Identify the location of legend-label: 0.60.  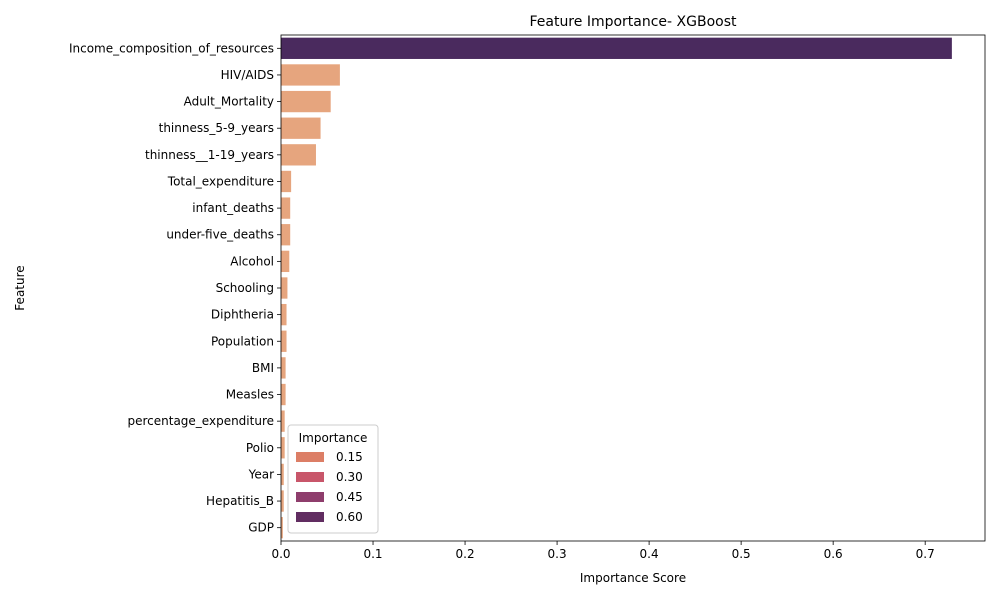
(349, 517).